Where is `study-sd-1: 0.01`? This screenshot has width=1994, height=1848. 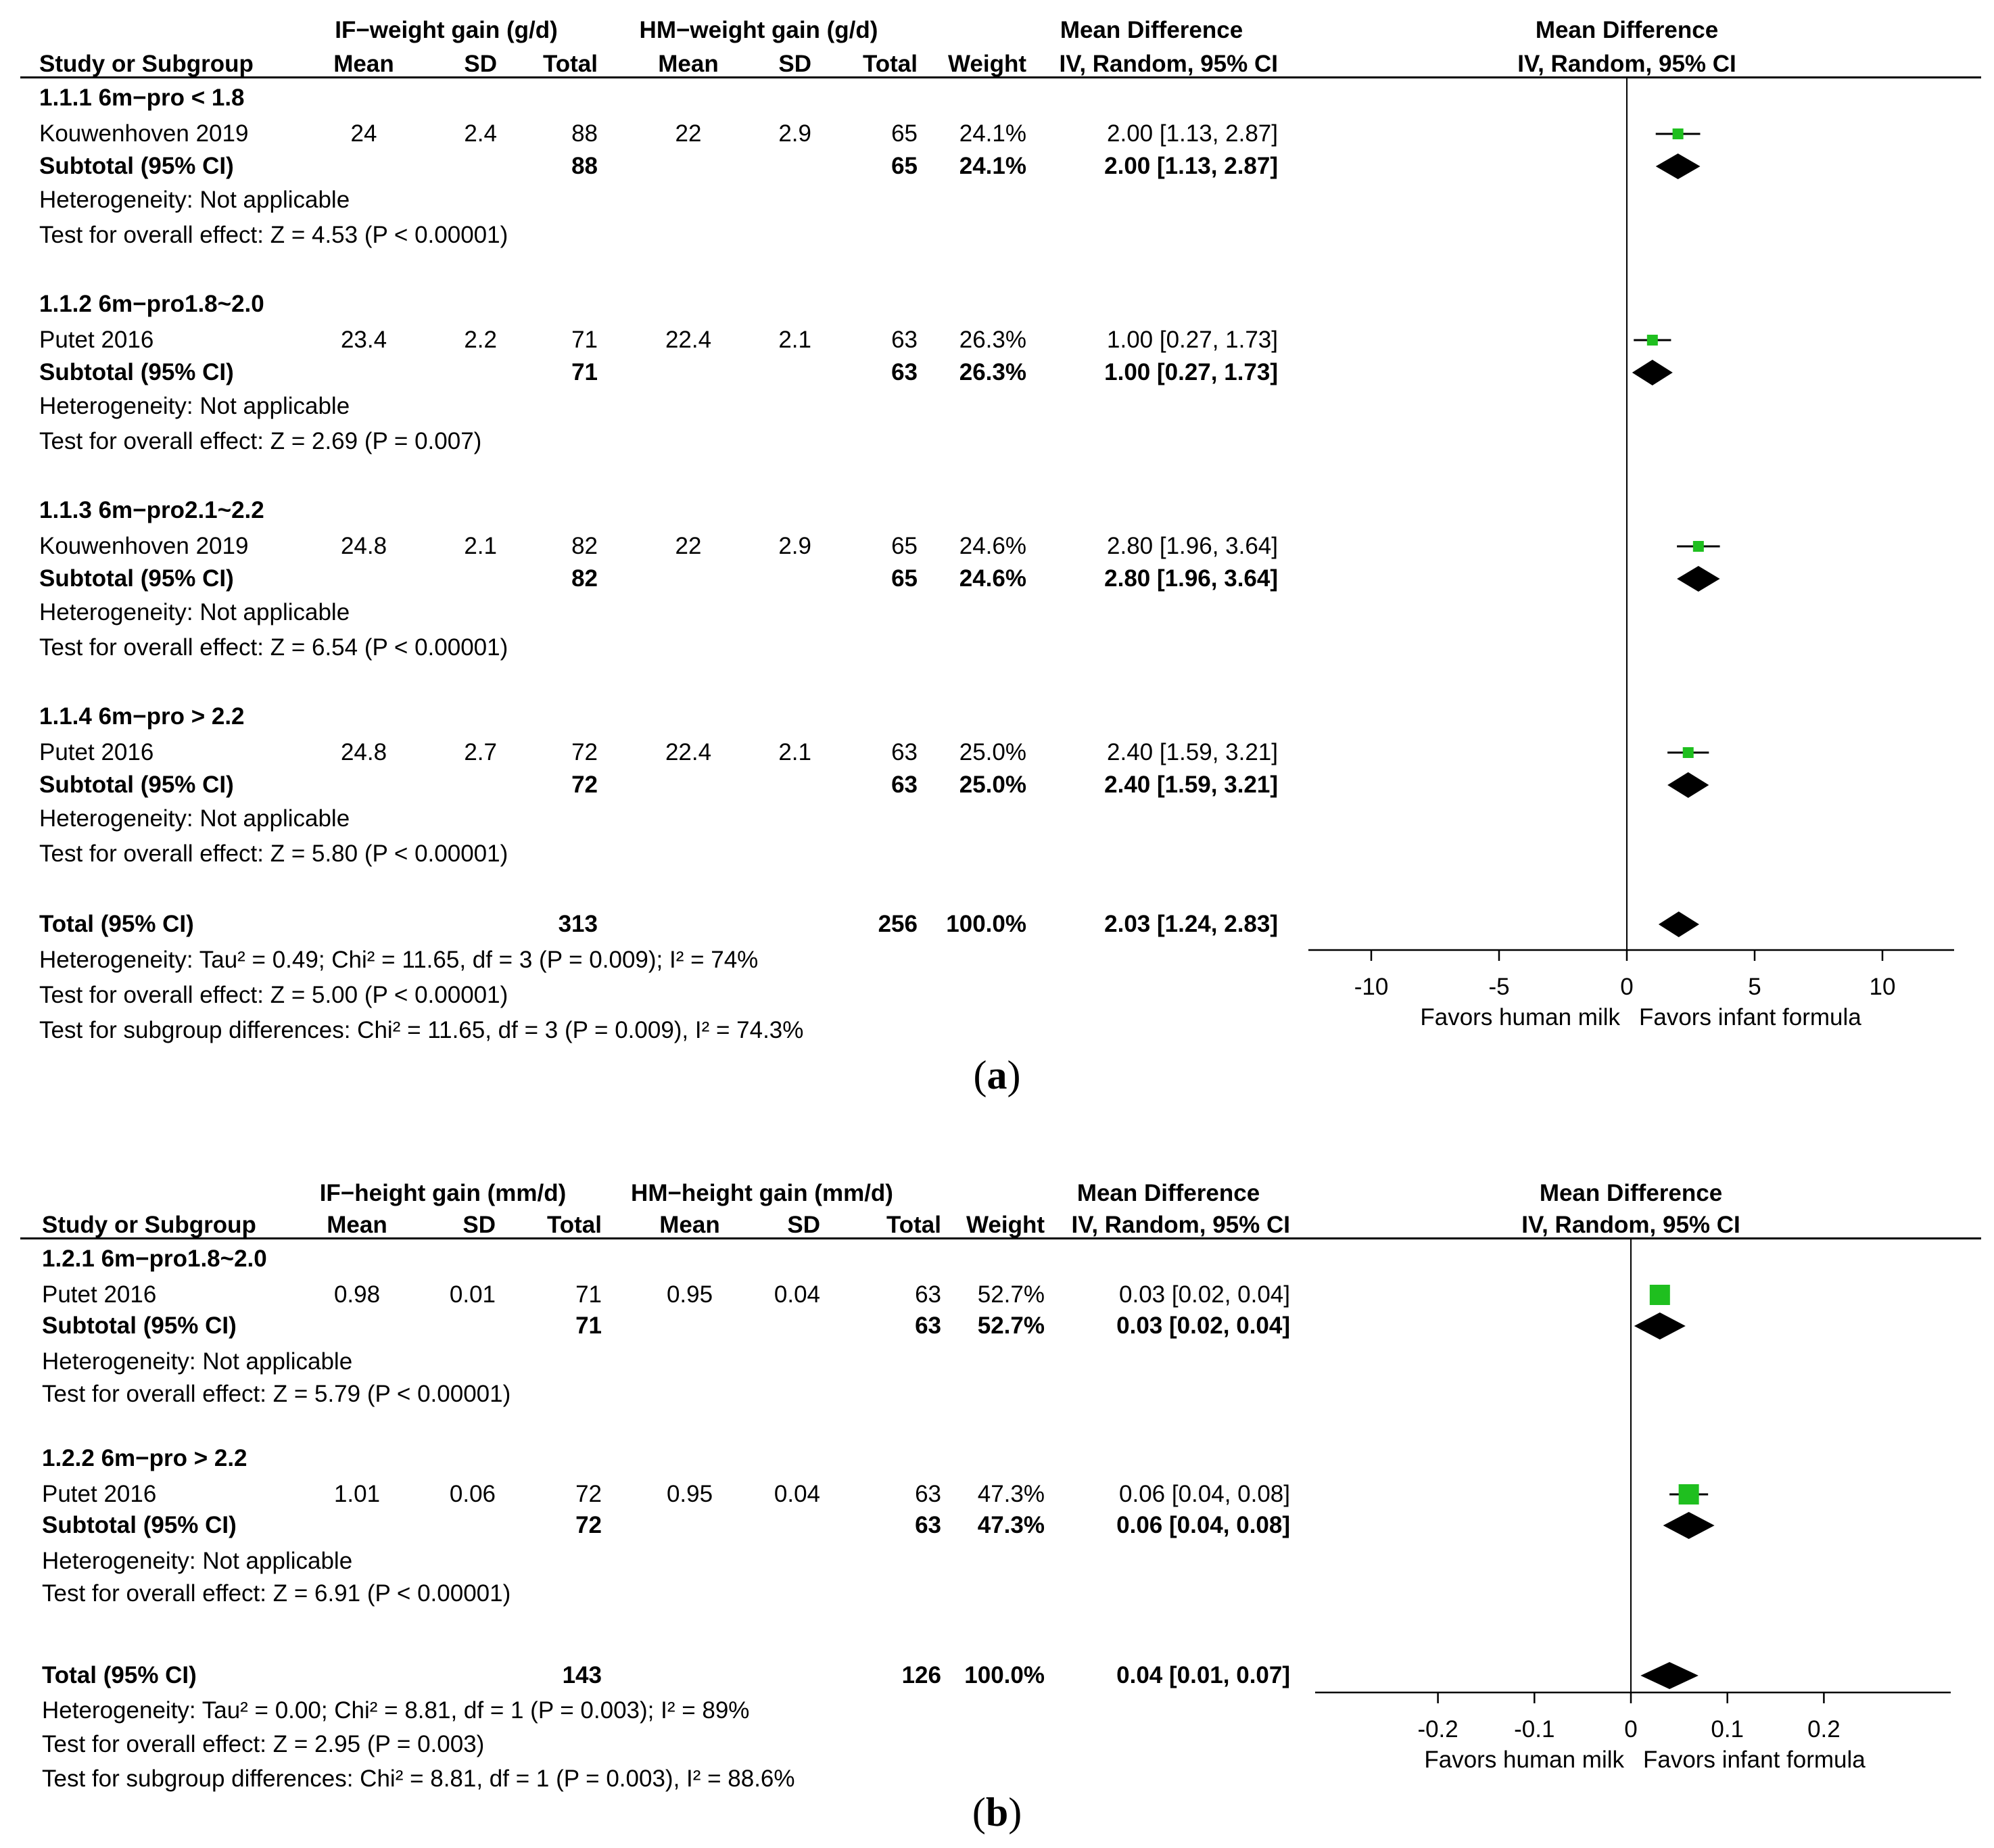
study-sd-1: 0.01 is located at coordinates (472, 1294).